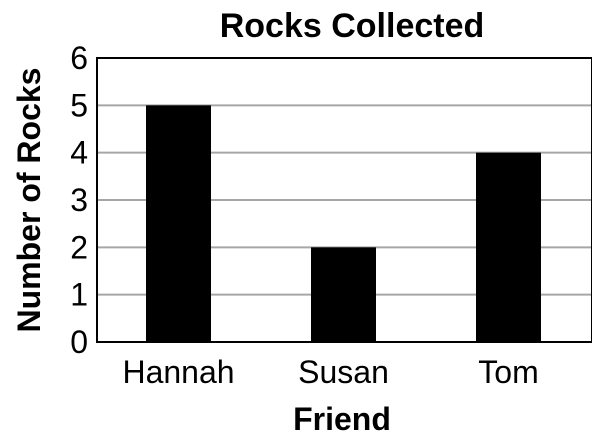  Describe the element at coordinates (342, 419) in the screenshot. I see `x-axis-label: Friend` at that location.